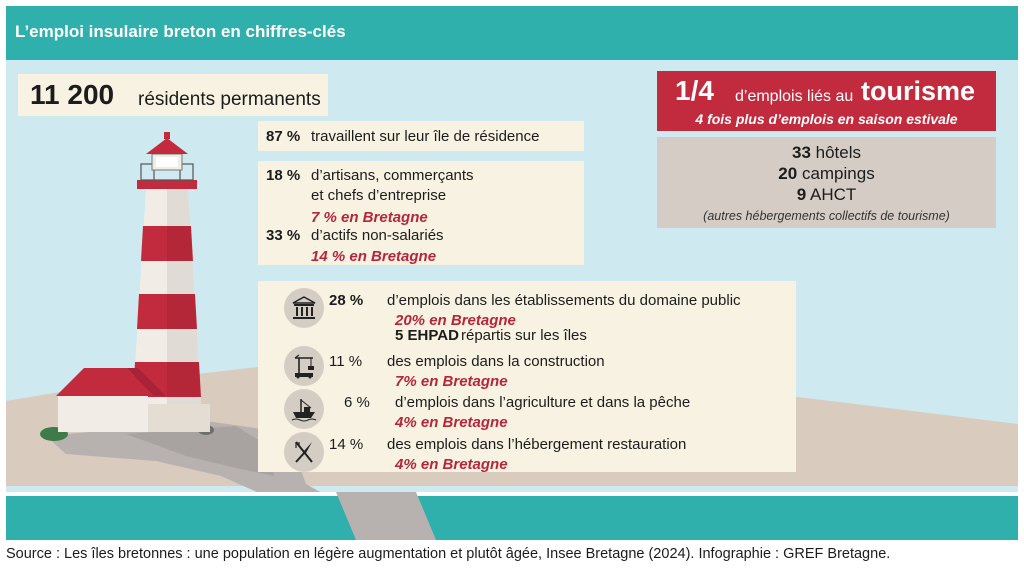  What do you see at coordinates (833, 194) in the screenshot?
I see `lodging-ahct-label: AHCT` at bounding box center [833, 194].